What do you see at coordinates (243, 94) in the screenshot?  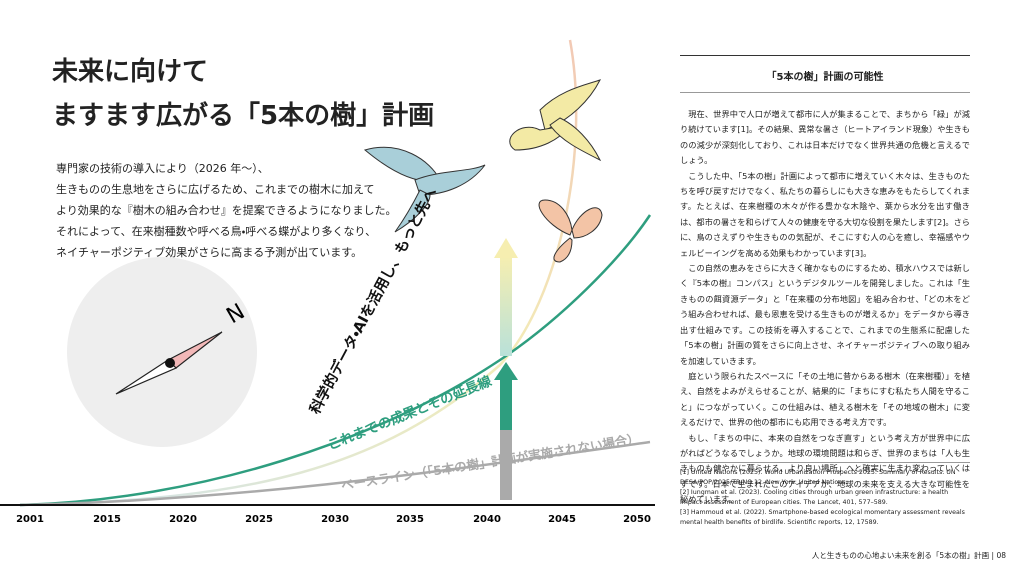 I see `title: 未来に向けてますます広がる「5本の樹」計画` at bounding box center [243, 94].